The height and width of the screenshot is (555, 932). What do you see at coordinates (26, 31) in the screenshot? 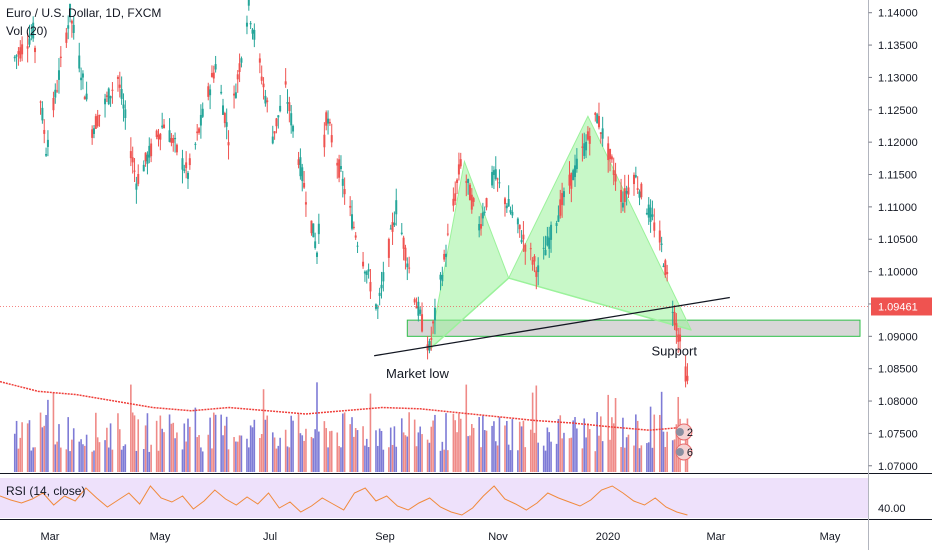
I see `volume-legend: Vol (20)` at bounding box center [26, 31].